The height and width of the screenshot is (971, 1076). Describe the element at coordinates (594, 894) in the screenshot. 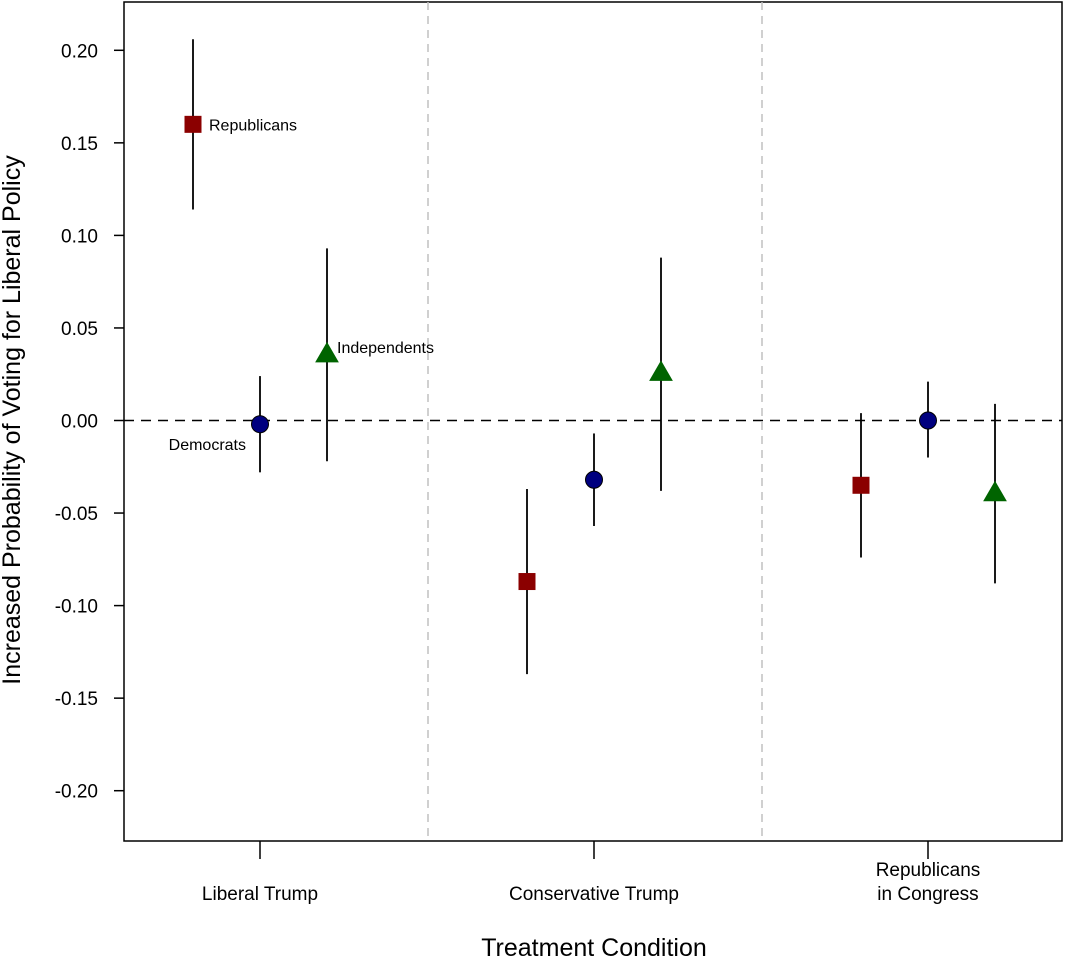

I see `x-tick-label: Conservative Trump` at that location.